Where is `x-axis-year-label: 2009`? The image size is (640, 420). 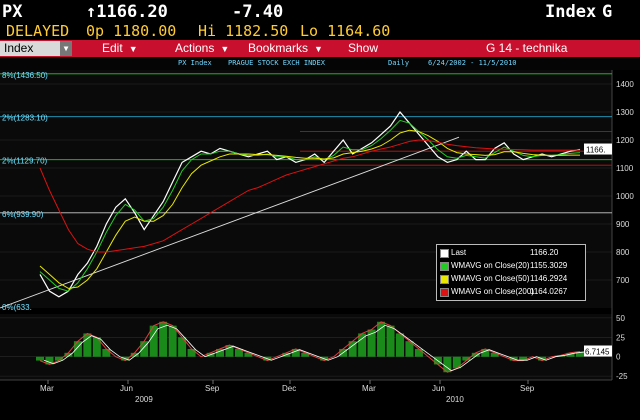
x-axis-year-label: 2009 is located at coordinates (144, 399).